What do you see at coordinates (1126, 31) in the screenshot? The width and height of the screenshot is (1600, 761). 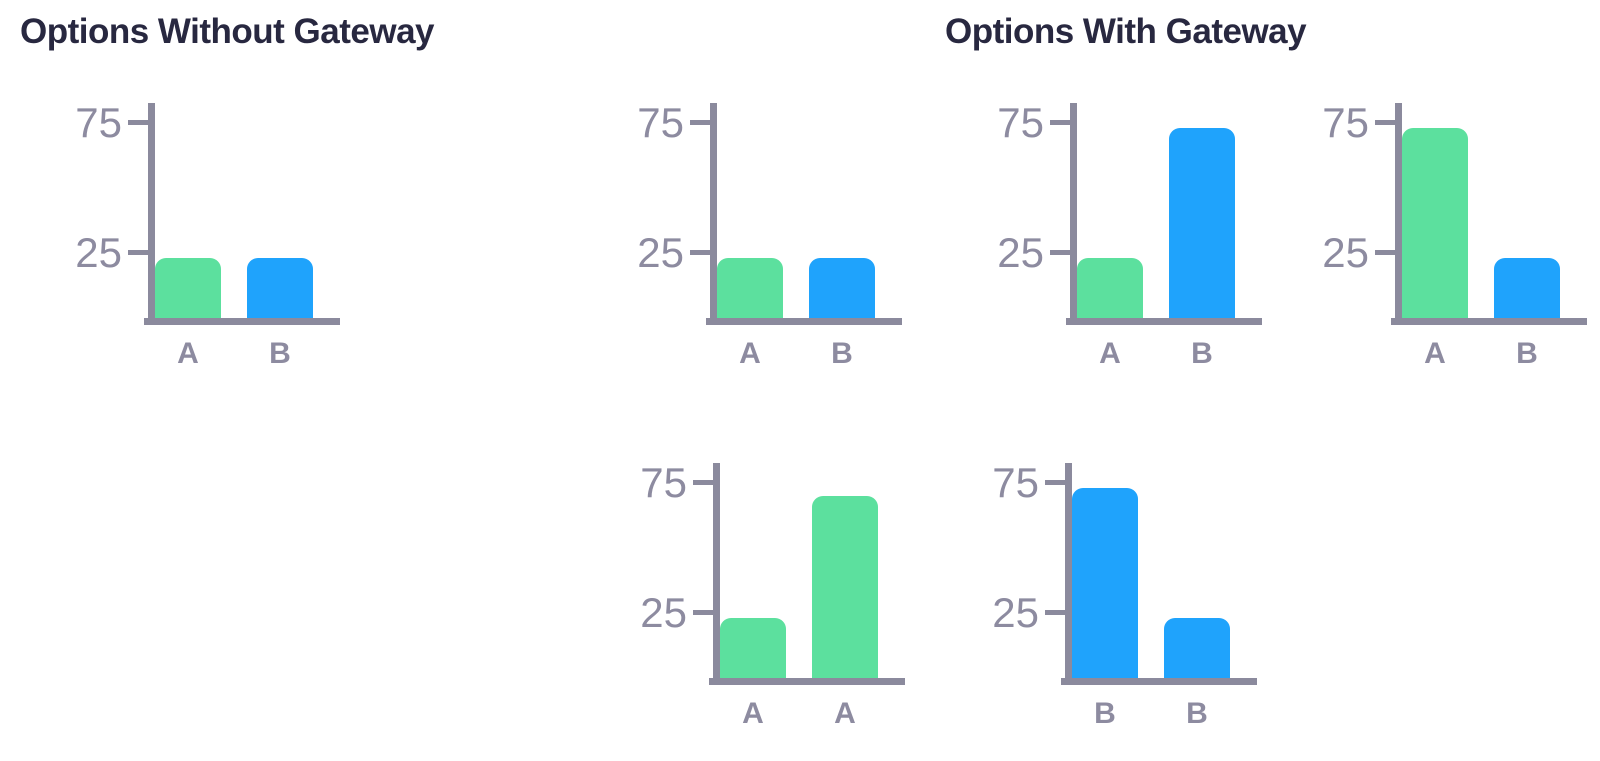 I see `section-title-with-gateway: Options With Gateway` at bounding box center [1126, 31].